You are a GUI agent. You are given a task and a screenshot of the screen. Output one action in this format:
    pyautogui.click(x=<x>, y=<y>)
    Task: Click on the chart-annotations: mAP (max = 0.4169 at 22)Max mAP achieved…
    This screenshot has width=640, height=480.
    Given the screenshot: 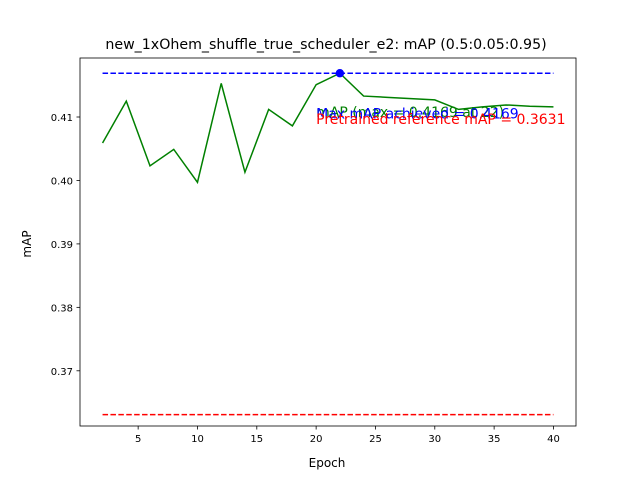 What is the action you would take?
    pyautogui.click(x=440, y=116)
    